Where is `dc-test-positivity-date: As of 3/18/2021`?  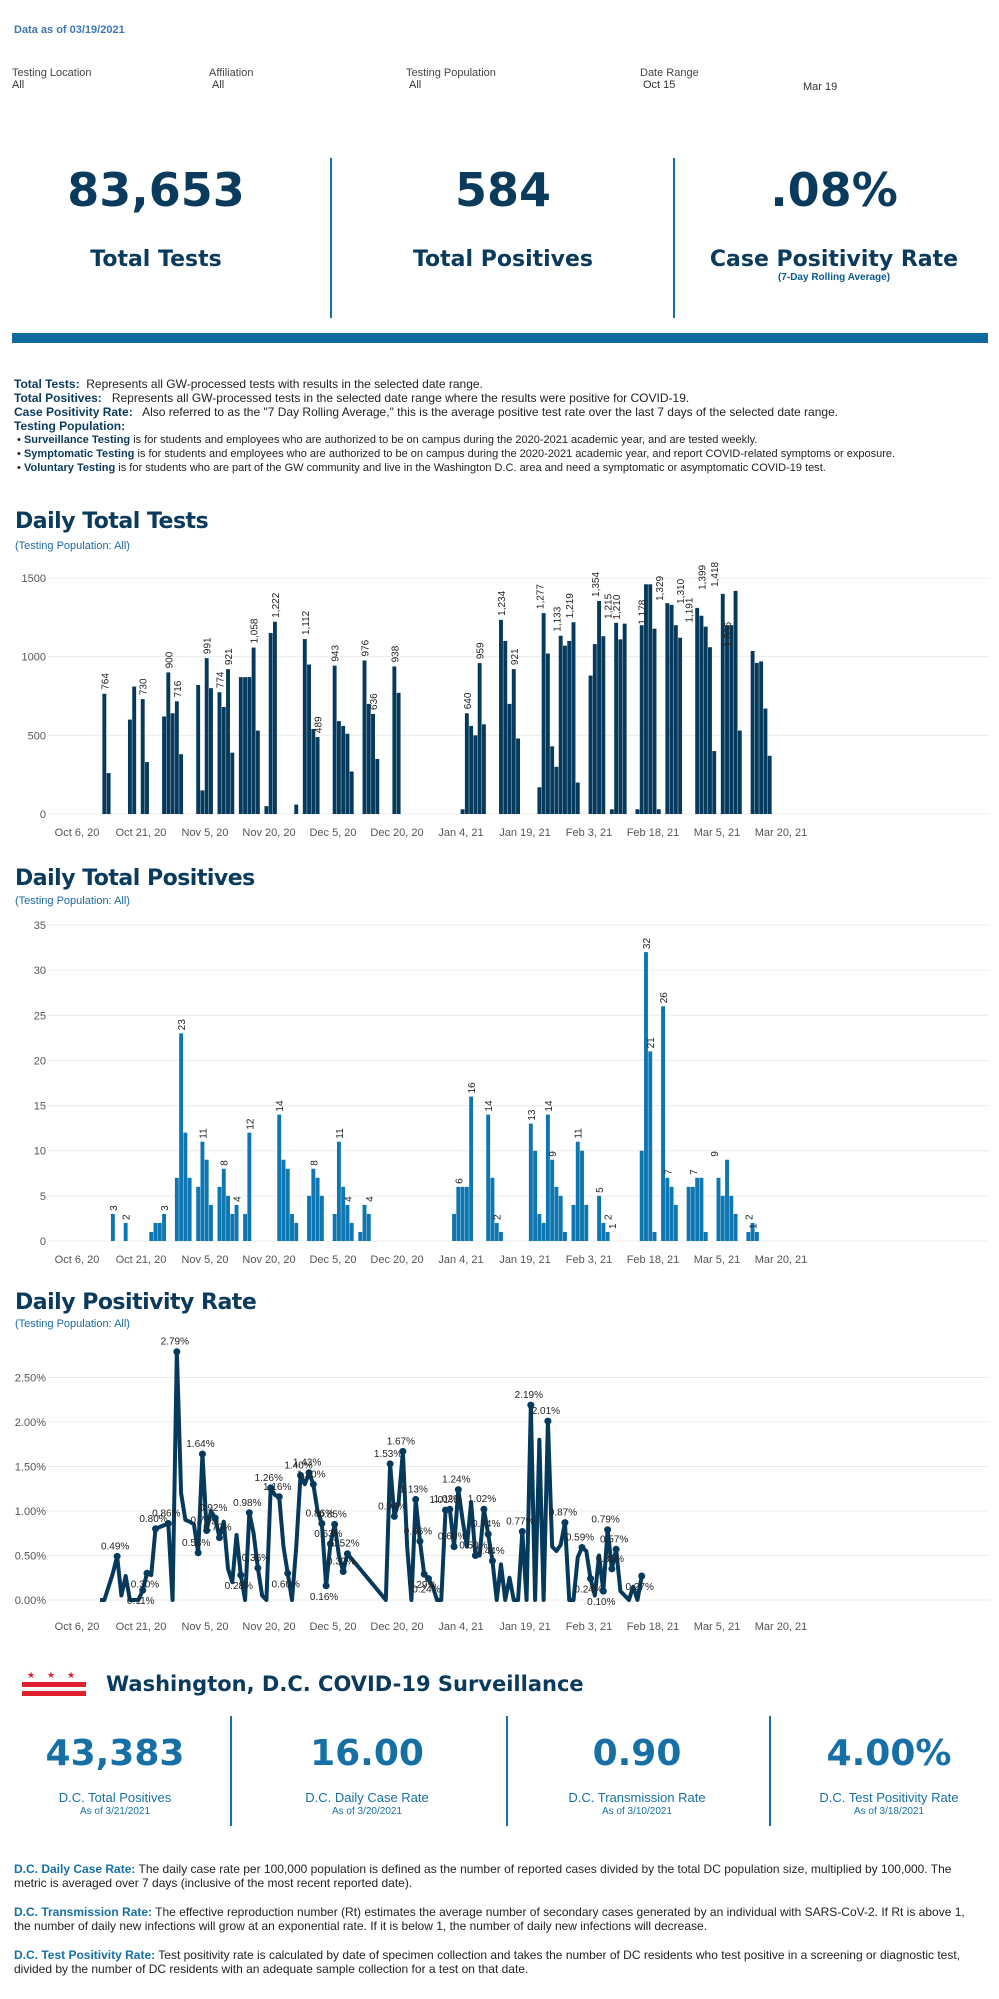 dc-test-positivity-date: As of 3/18/2021 is located at coordinates (889, 1811).